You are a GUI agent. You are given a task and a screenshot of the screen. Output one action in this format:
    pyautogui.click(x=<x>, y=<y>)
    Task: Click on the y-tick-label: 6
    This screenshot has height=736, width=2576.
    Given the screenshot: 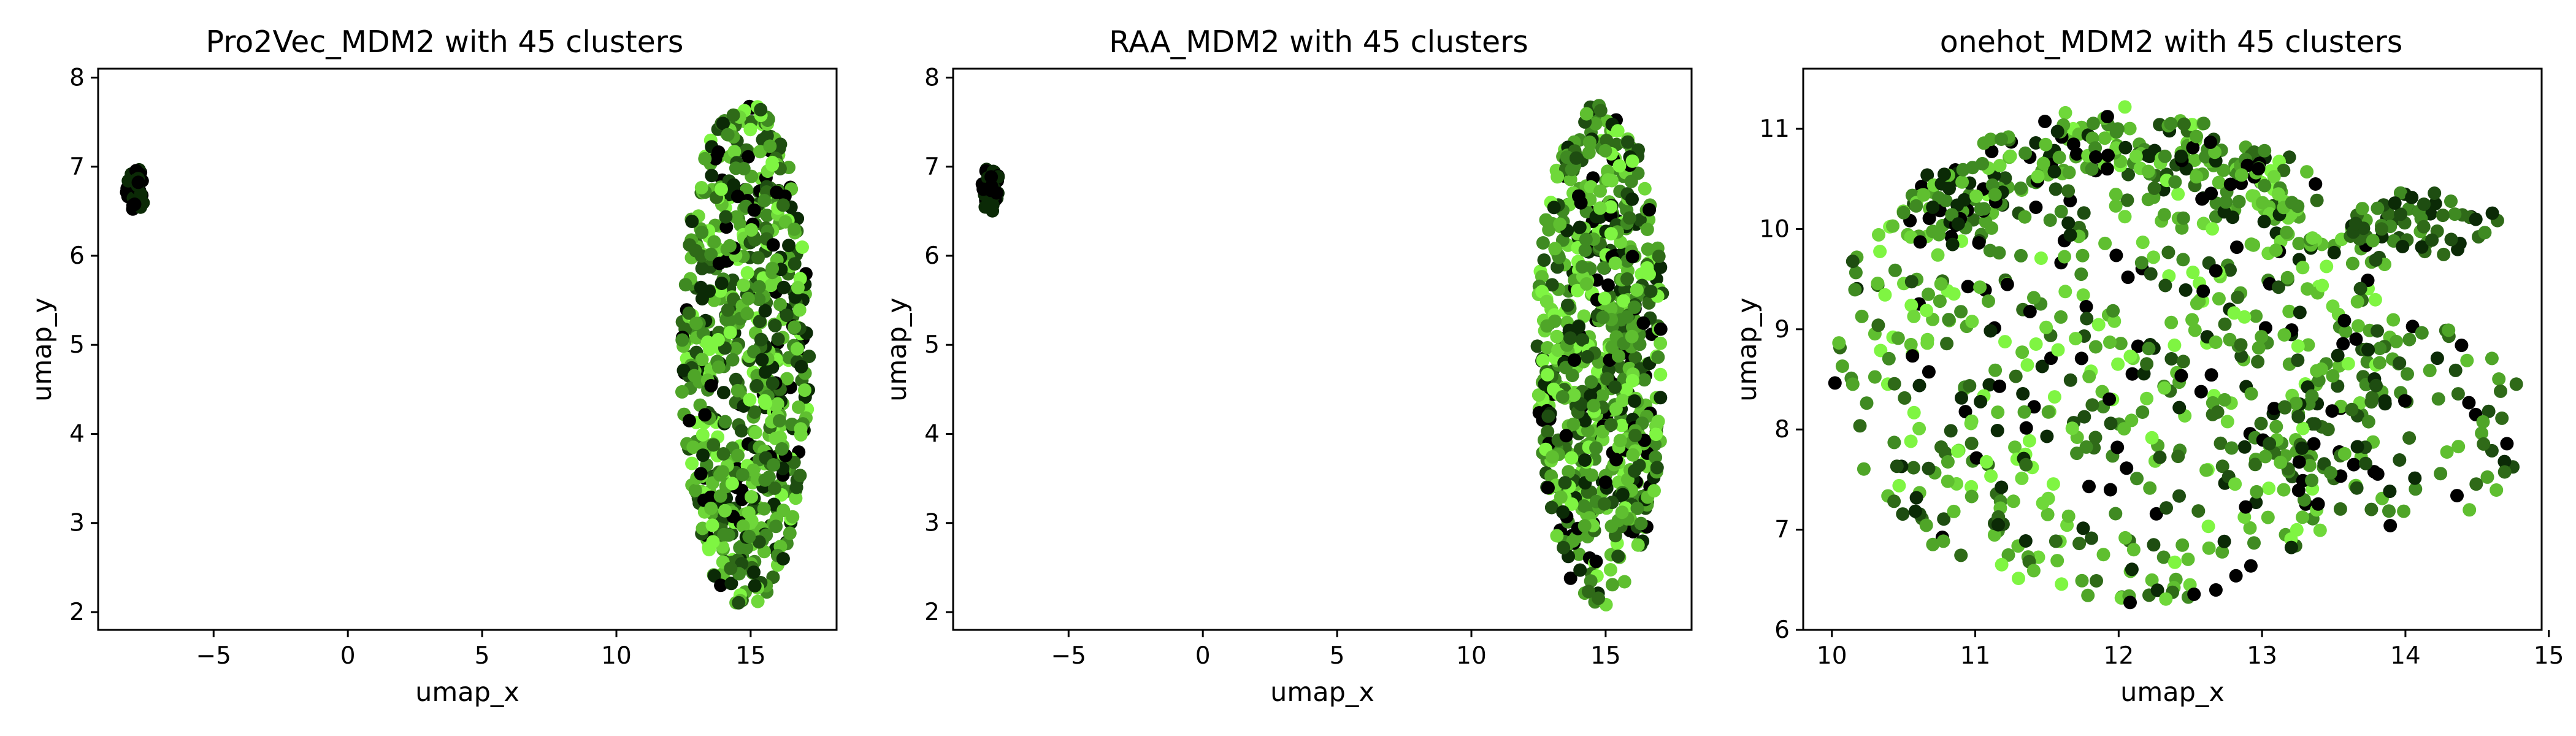 What is the action you would take?
    pyautogui.click(x=1782, y=630)
    